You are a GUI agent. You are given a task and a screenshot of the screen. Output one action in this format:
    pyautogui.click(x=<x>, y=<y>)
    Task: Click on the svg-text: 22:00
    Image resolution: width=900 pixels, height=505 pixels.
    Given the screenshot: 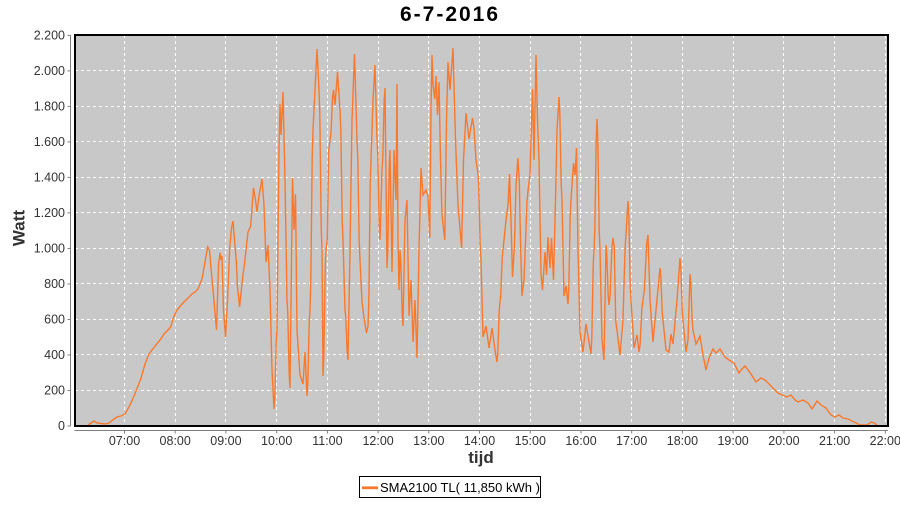 What is the action you would take?
    pyautogui.click(x=885, y=441)
    